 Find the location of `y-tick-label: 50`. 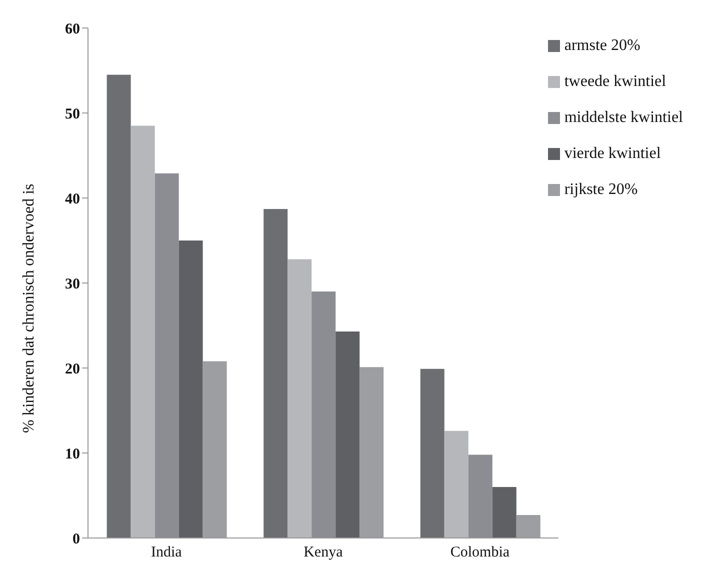

y-tick-label: 50 is located at coordinates (72, 114).